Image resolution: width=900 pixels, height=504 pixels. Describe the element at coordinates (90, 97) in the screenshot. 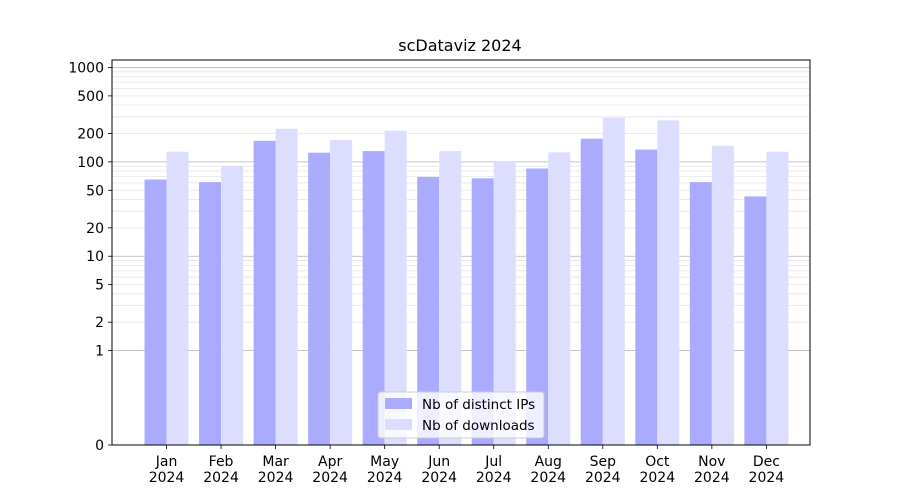

I see `y-tick-label: 500` at that location.